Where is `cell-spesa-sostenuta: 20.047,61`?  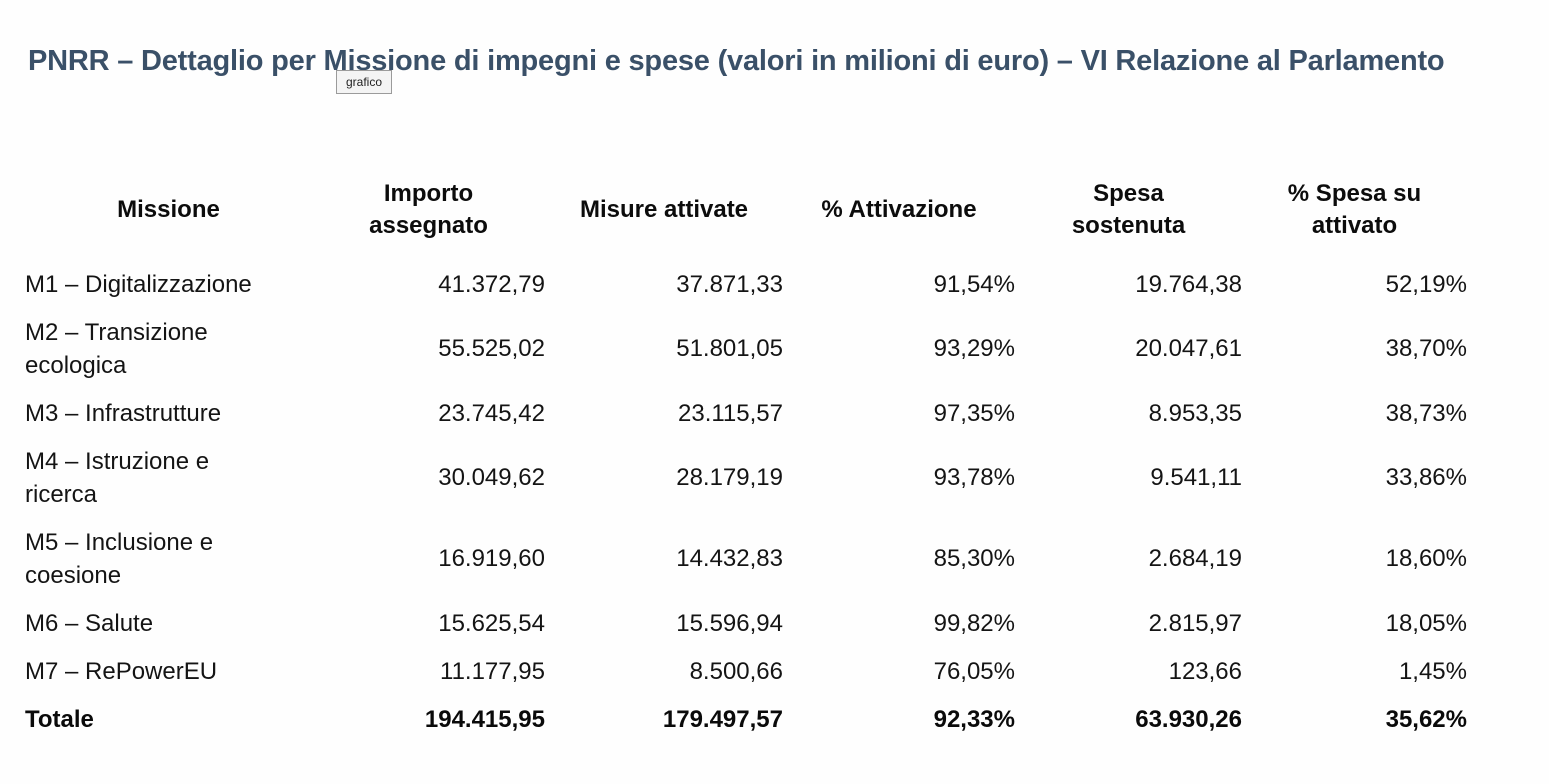 cell-spesa-sostenuta: 20.047,61 is located at coordinates (1188, 348).